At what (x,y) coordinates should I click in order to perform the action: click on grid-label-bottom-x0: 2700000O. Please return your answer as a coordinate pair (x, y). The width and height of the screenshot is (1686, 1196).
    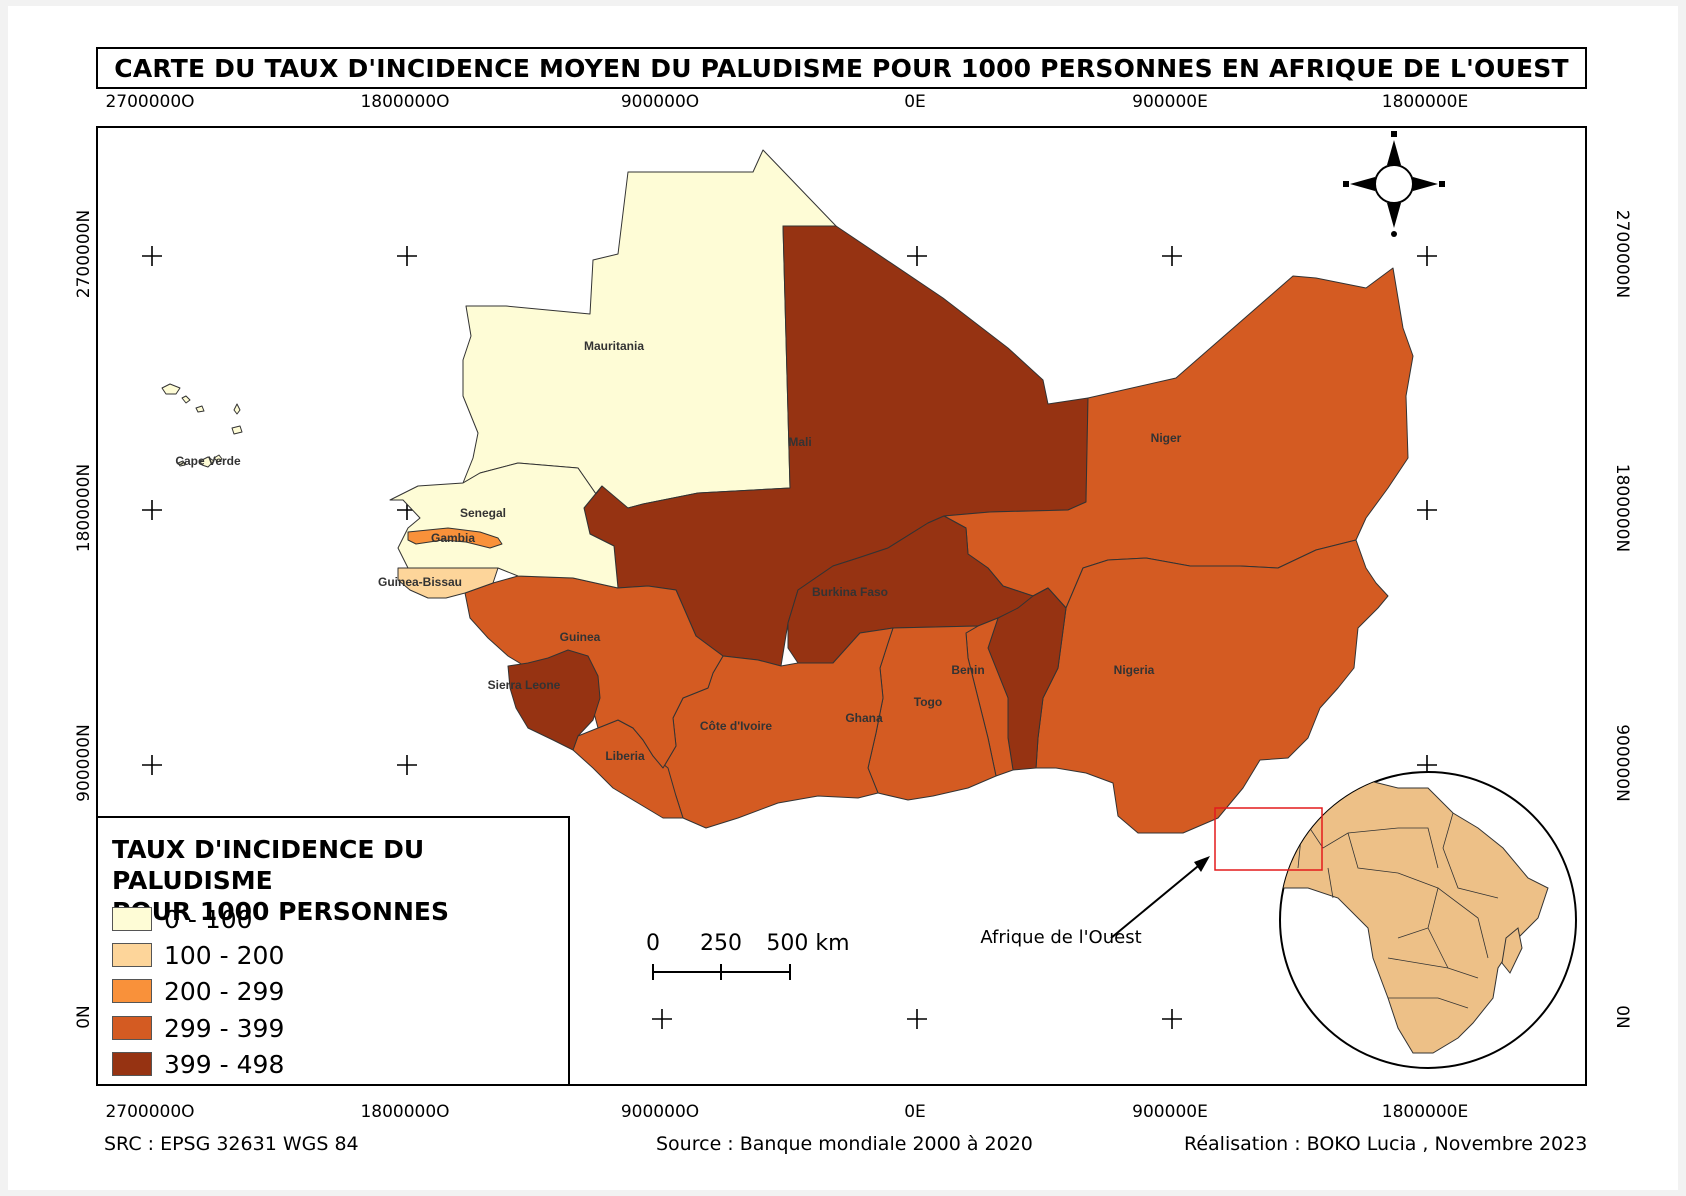
    Looking at the image, I should click on (150, 1112).